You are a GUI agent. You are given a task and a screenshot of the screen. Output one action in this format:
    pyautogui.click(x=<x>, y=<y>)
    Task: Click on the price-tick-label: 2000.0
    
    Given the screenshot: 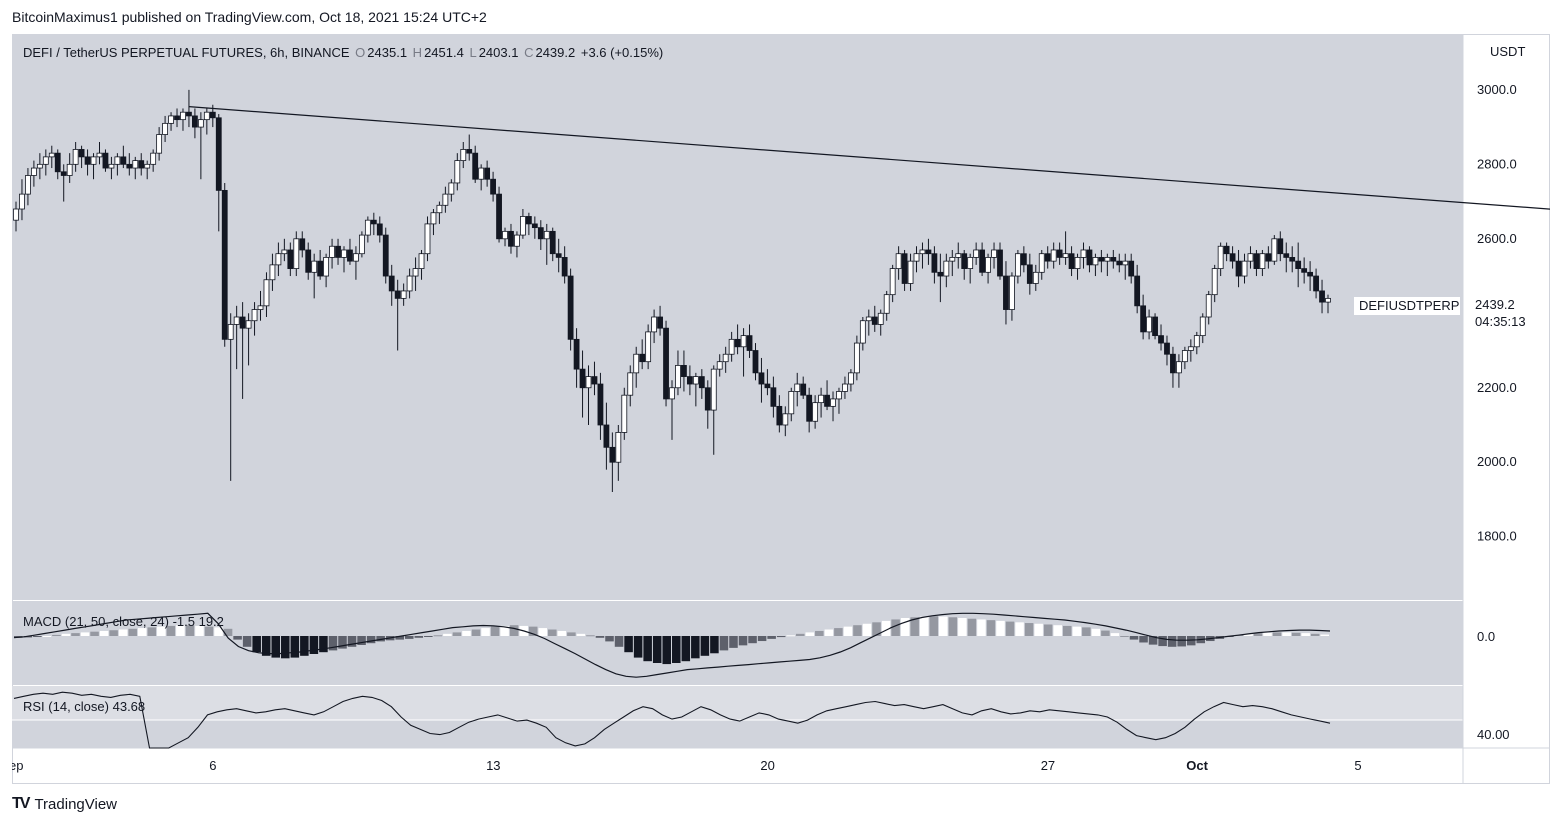 What is the action you would take?
    pyautogui.click(x=1497, y=461)
    